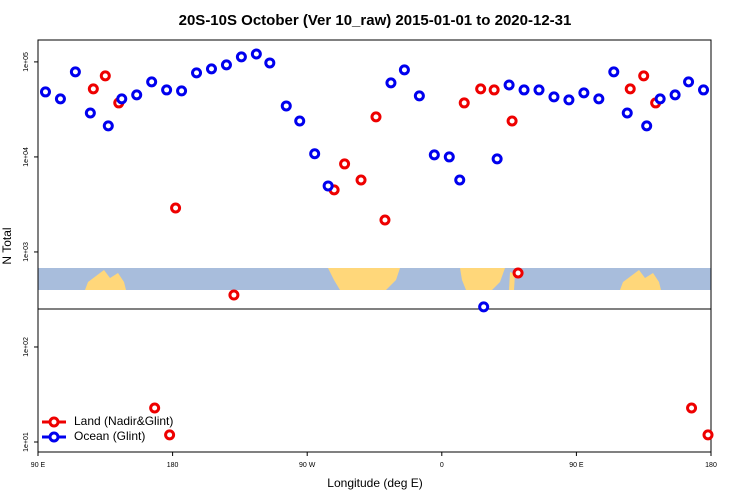 The width and height of the screenshot is (750, 500). Describe the element at coordinates (26, 252) in the screenshot. I see `y-tick-label: 1e+03` at that location.